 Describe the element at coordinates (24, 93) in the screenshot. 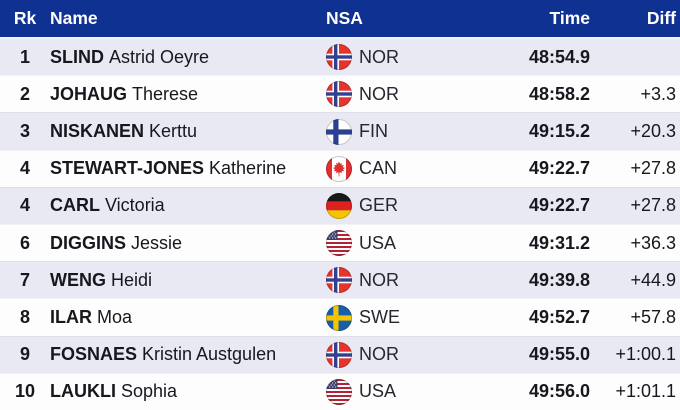

I see `rank-cell: 2` at that location.